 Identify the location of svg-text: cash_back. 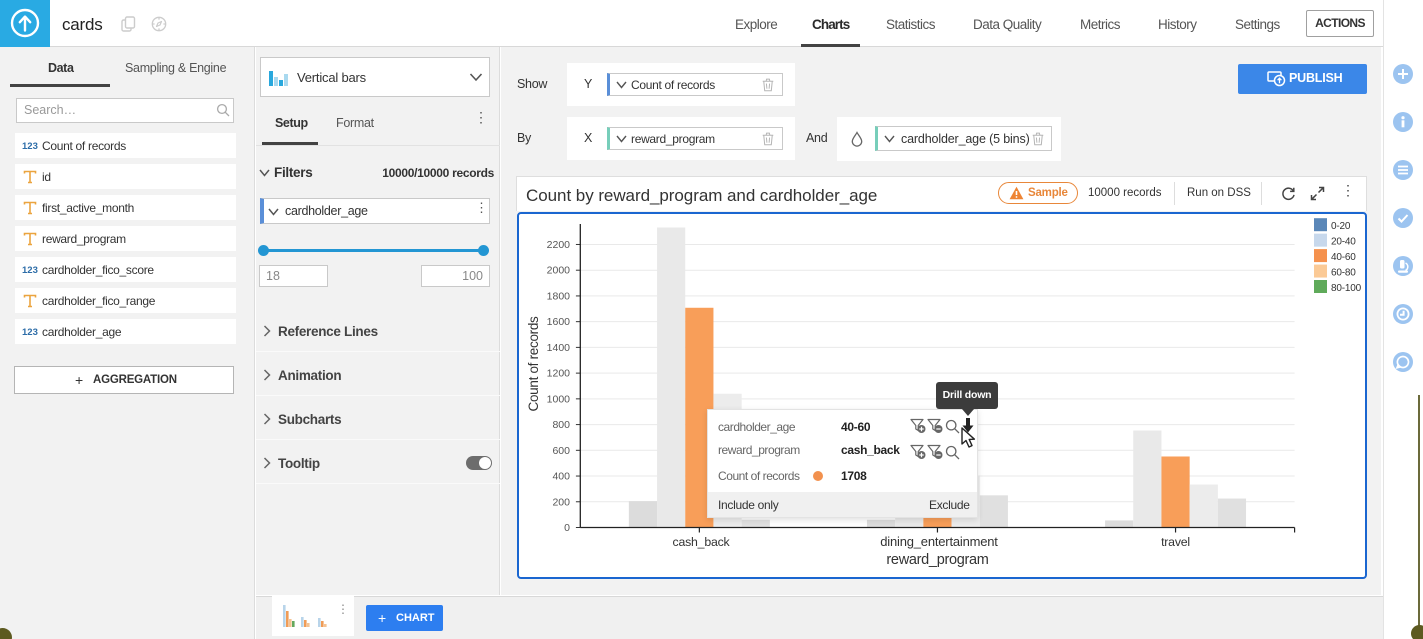
(702, 542).